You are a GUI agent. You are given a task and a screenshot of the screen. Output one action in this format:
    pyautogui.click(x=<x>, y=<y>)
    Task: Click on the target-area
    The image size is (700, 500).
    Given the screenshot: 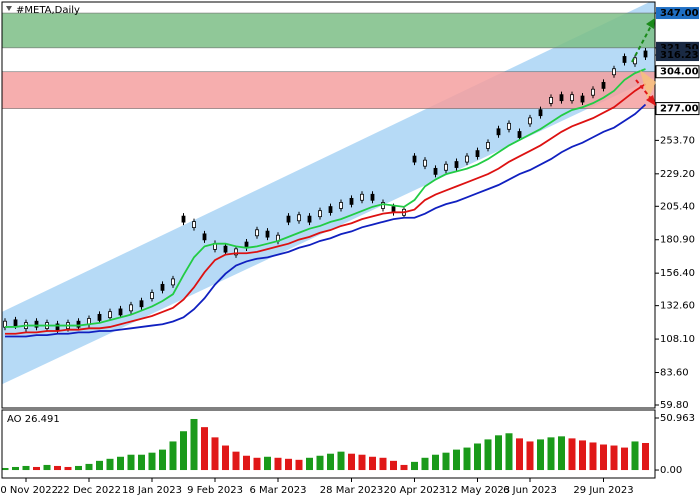 What is the action you would take?
    pyautogui.click(x=648, y=85)
    